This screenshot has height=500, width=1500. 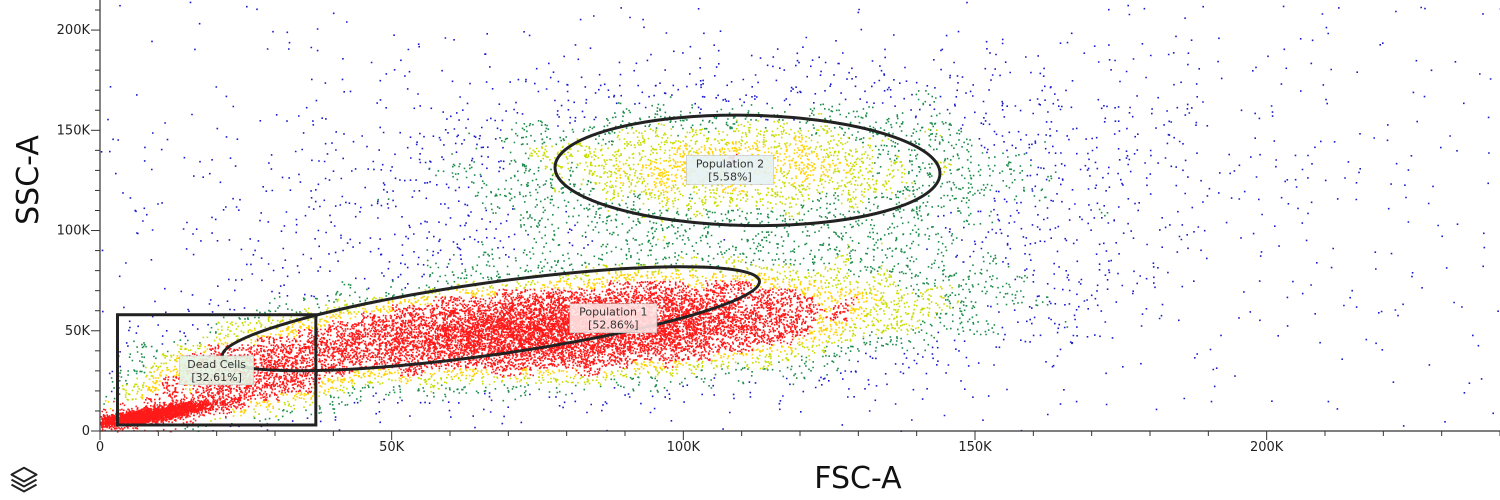 What do you see at coordinates (392, 447) in the screenshot?
I see `x-tick-label: 50K` at bounding box center [392, 447].